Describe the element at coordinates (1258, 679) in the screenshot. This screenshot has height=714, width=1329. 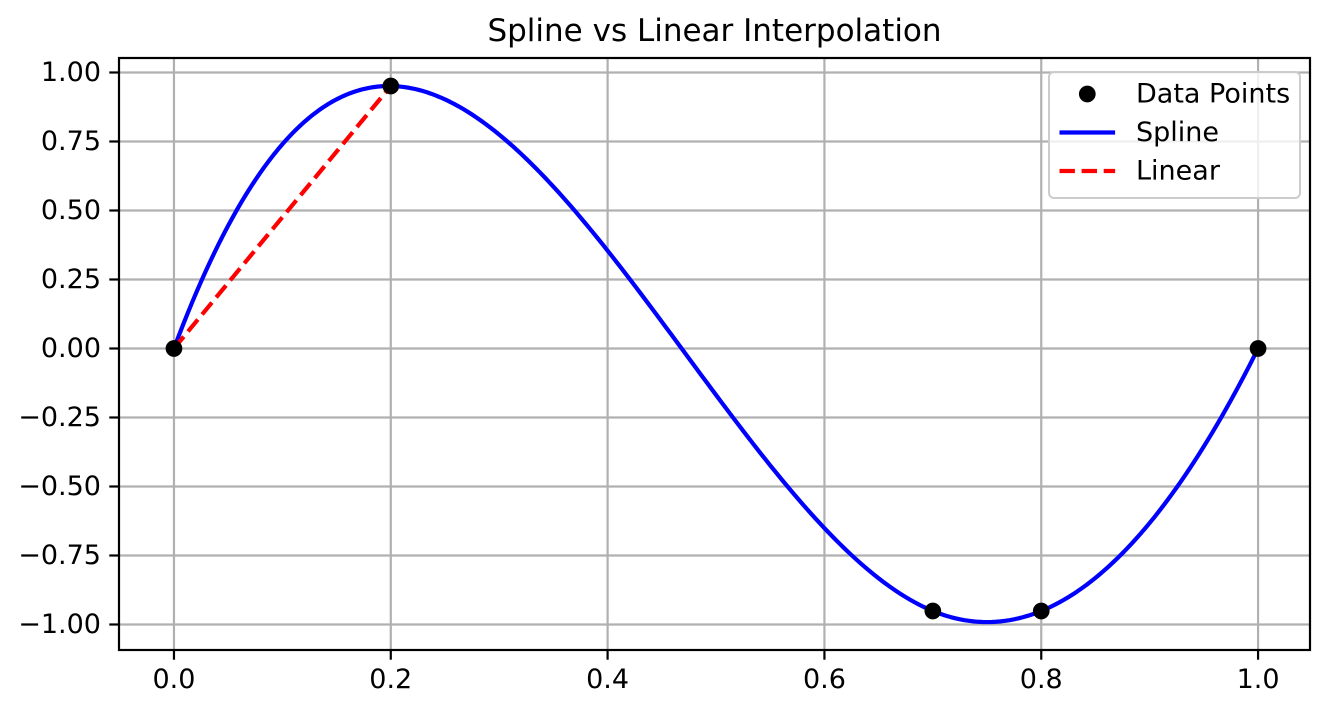
I see `x-tick-label: 1.0` at that location.